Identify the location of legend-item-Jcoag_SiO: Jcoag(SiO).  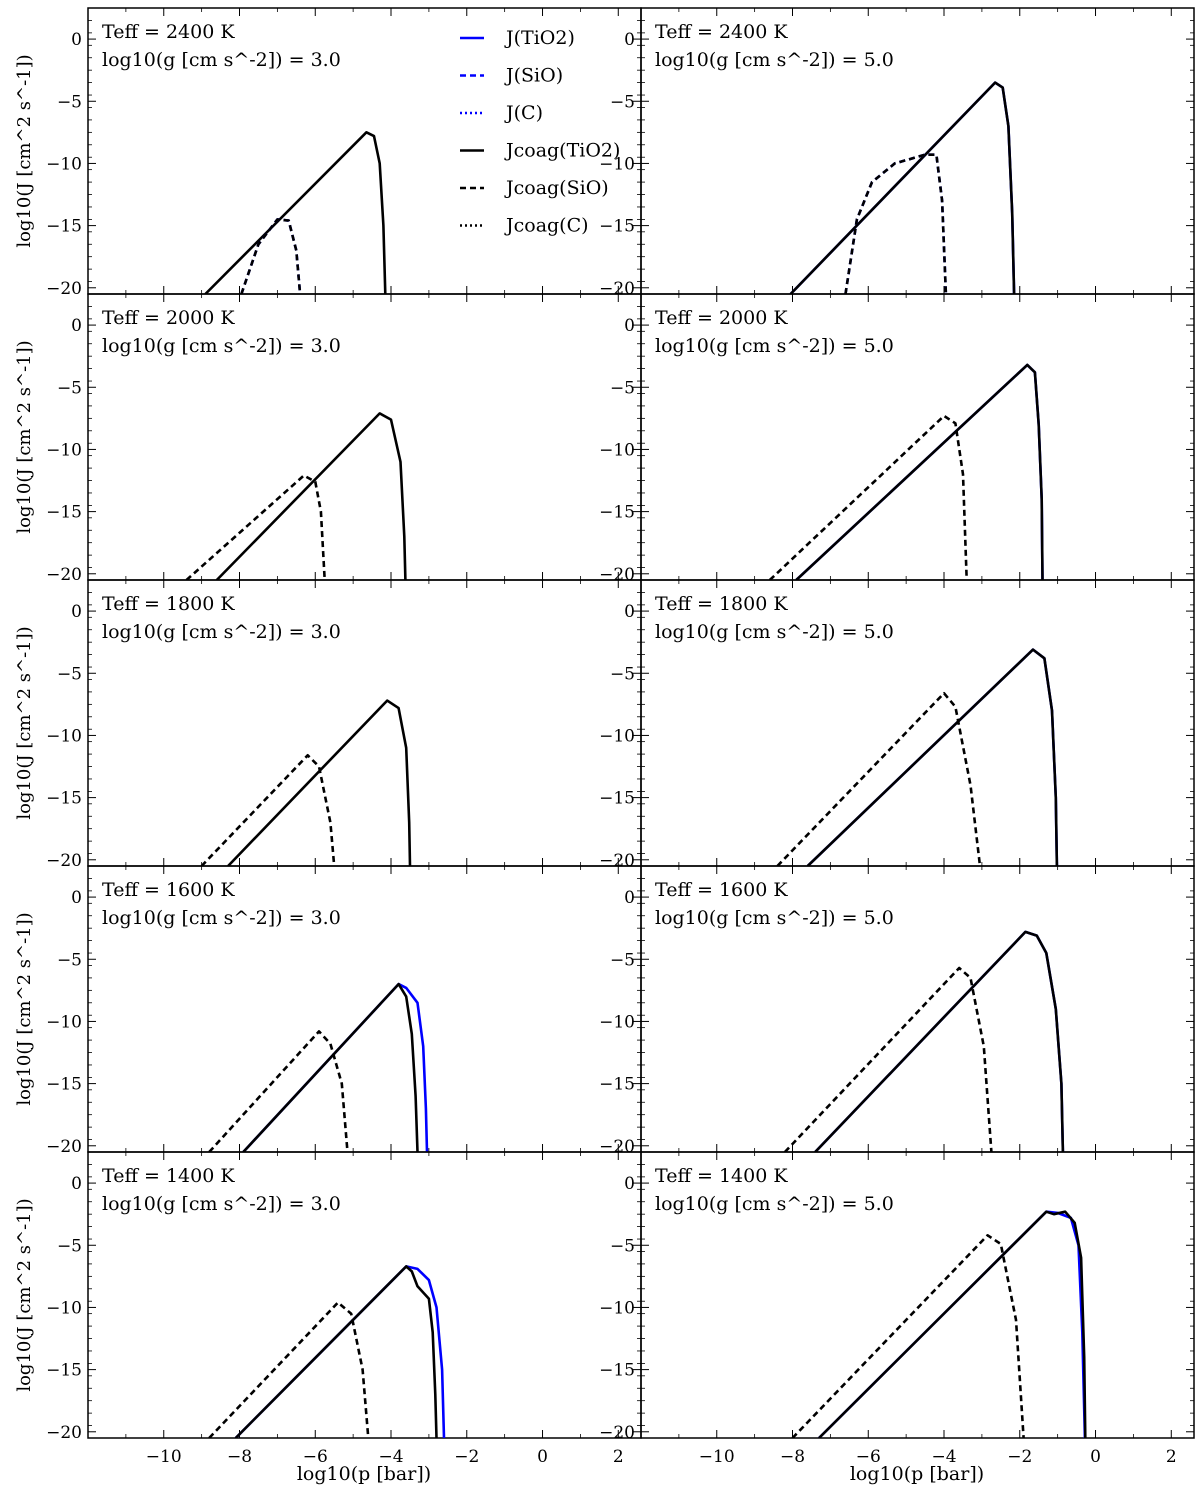
(534, 188).